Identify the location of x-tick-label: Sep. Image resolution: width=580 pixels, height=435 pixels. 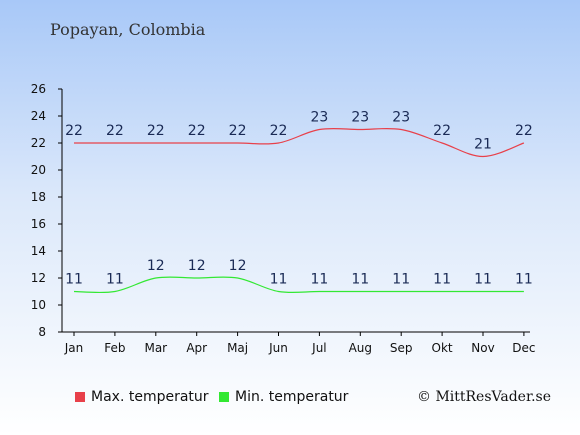
(401, 348).